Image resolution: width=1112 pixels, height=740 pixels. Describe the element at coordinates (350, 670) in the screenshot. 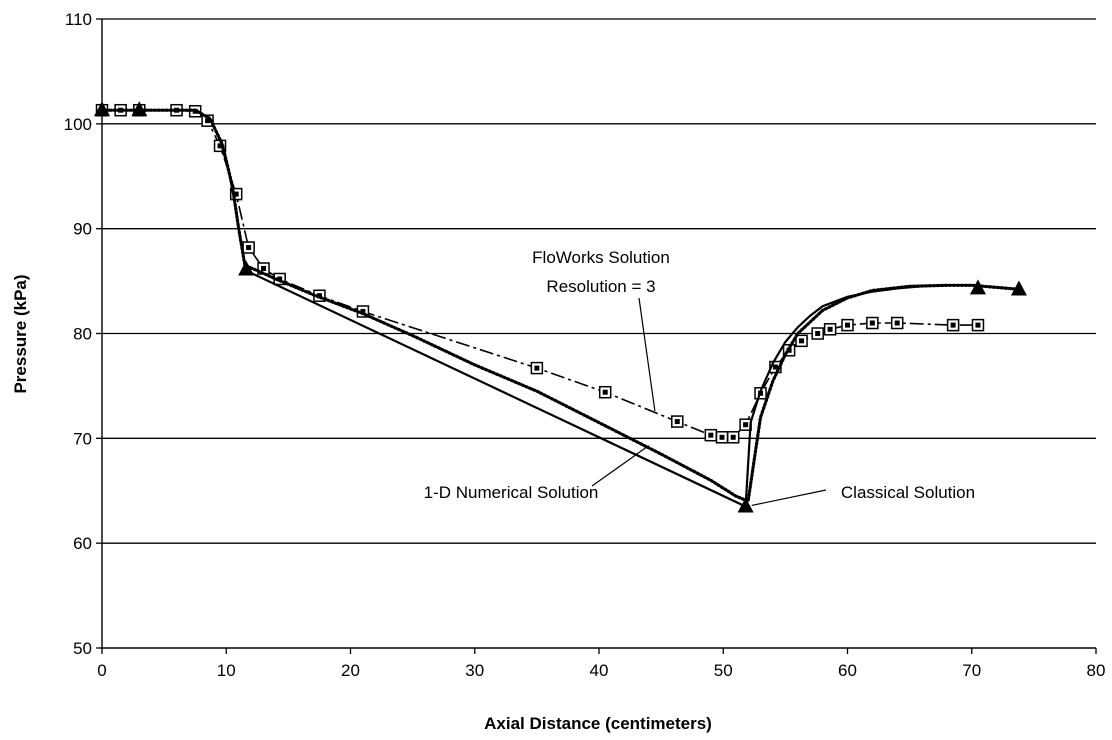

I see `x-tick-label-20: 20` at that location.